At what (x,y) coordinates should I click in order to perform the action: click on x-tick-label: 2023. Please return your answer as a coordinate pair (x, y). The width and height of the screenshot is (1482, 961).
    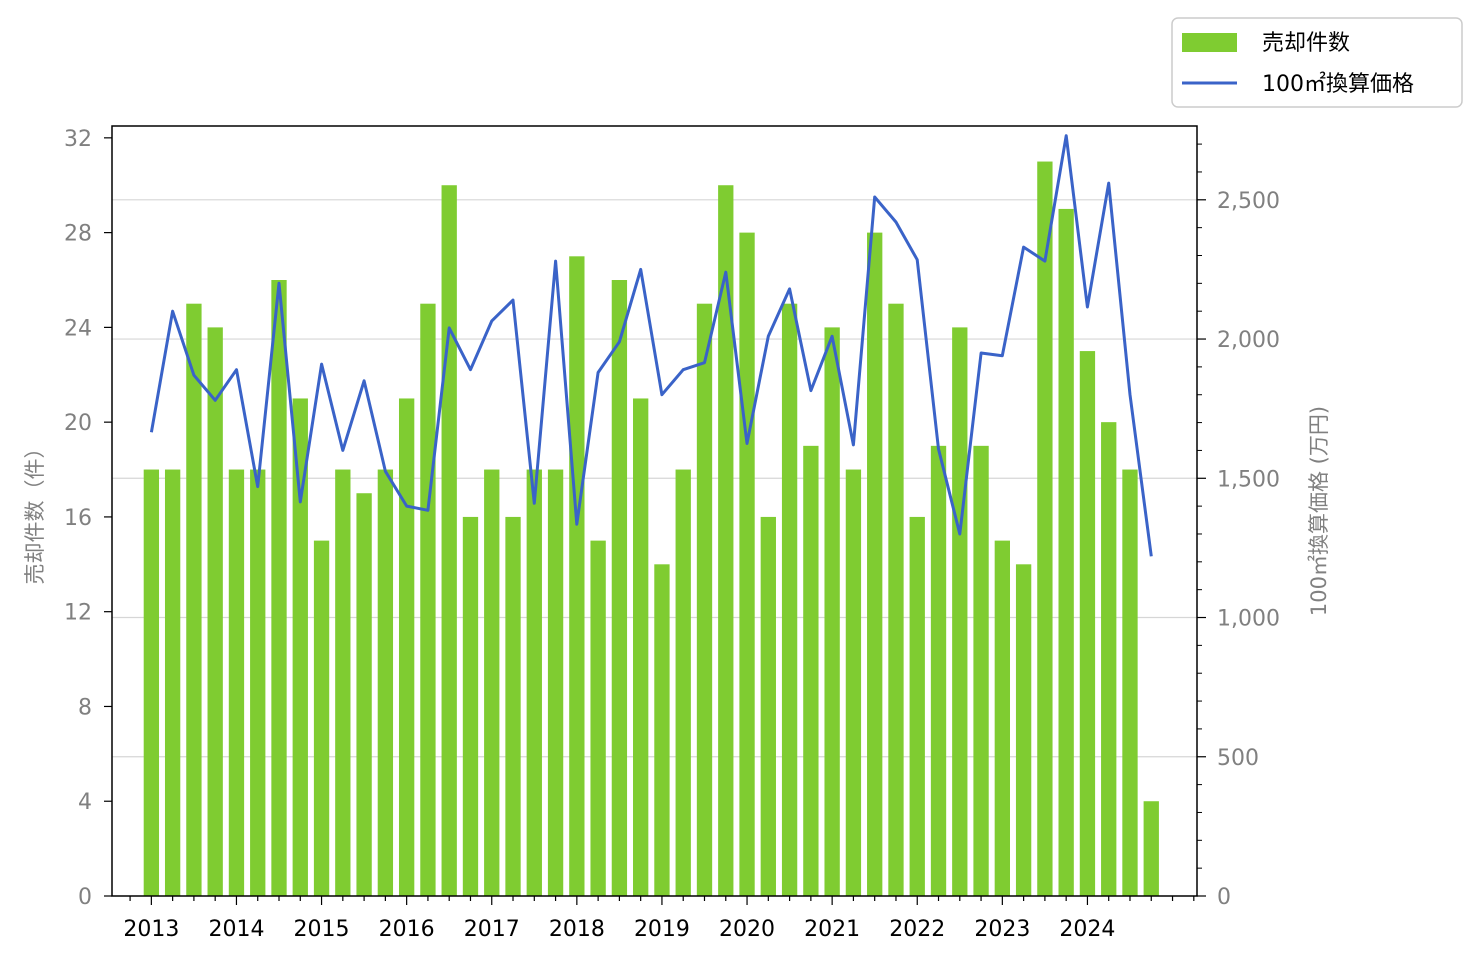
    Looking at the image, I should click on (1002, 929).